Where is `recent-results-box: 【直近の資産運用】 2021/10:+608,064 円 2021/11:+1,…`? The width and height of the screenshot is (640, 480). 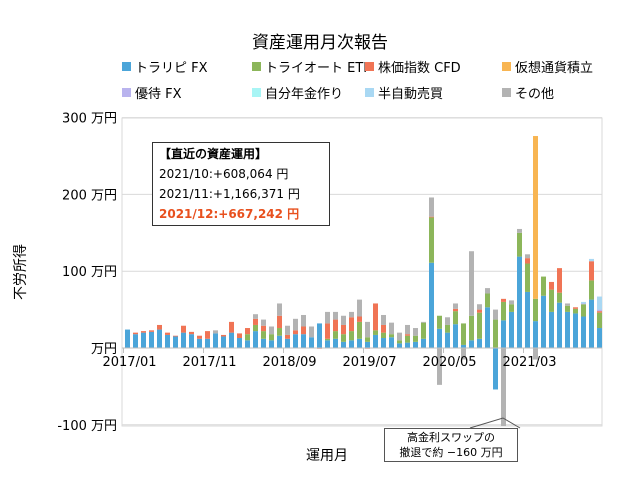 recent-results-box: 【直近の資産運用】 2021/10:+608,064 円 2021/11:+1,… is located at coordinates (241, 184).